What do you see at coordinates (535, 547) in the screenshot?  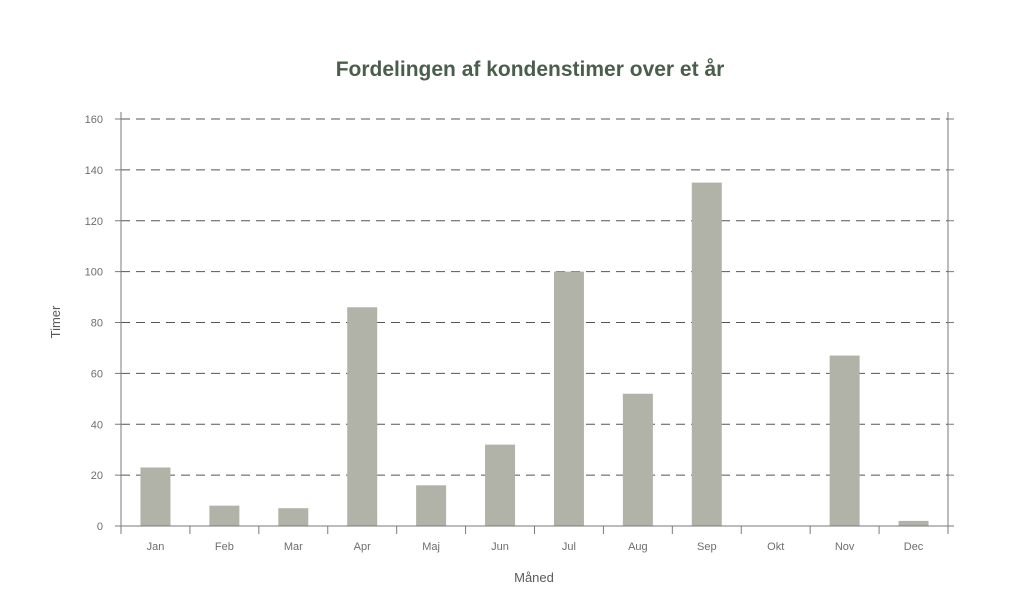 I see `x-tick-labels: Jan Feb Mar Apr Maj Jun Jul Aug Sep Okt Nov Dec` at bounding box center [535, 547].